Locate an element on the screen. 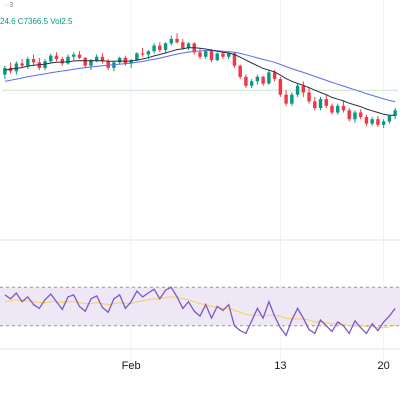  legend-top-fragment: · 3 is located at coordinates (9, 5).